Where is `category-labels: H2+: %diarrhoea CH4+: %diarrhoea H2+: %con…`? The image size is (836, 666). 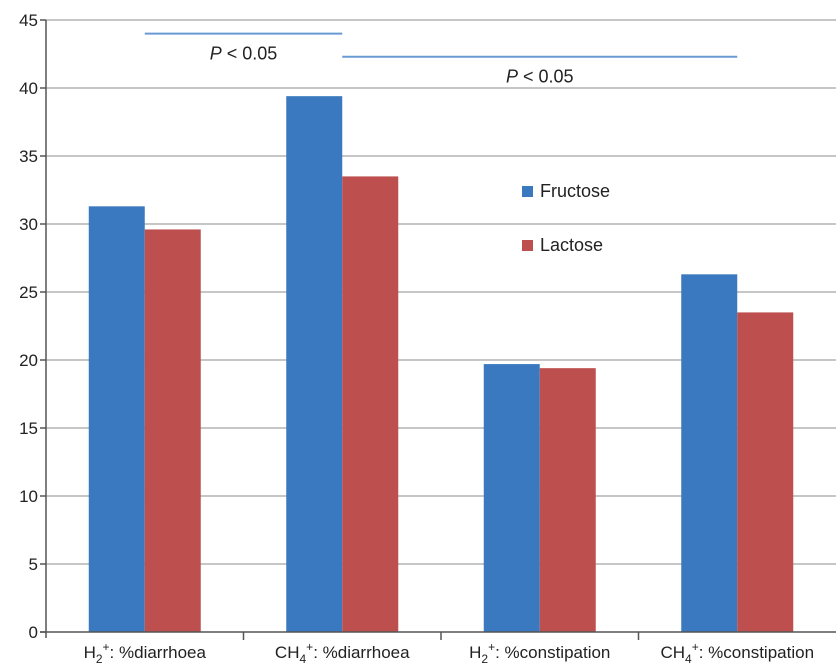 category-labels: H2+: %diarrhoea CH4+: %diarrhoea H2+: %con… is located at coordinates (449, 653).